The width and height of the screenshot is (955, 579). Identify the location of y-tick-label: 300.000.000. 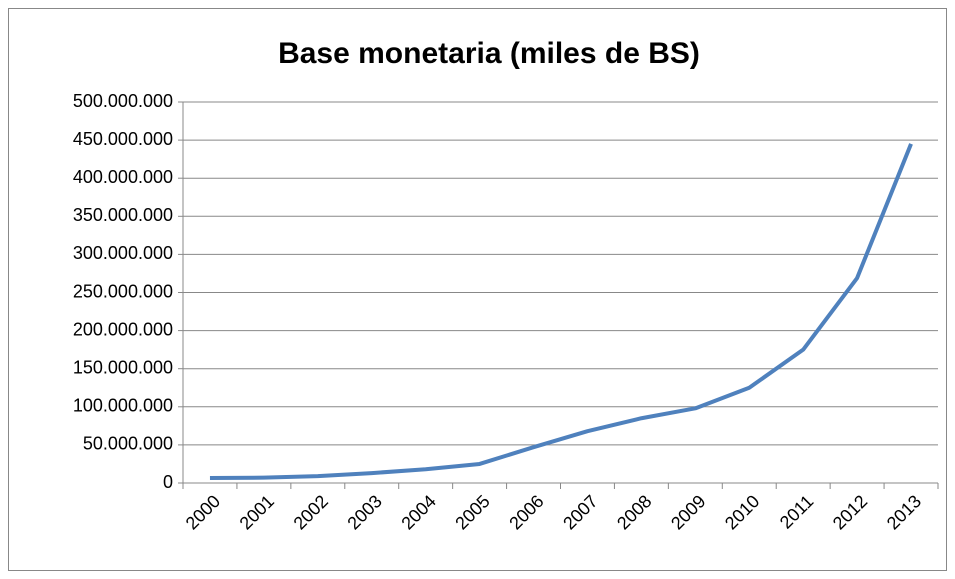
(123, 253).